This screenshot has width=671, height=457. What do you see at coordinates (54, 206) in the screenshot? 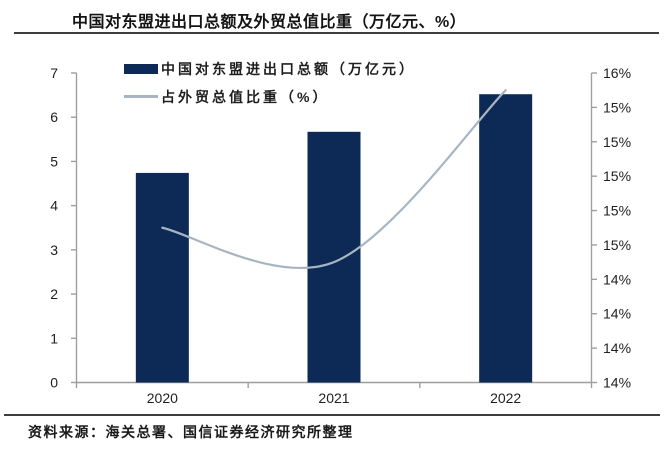
I see `left-axis-tick-label: 4` at bounding box center [54, 206].